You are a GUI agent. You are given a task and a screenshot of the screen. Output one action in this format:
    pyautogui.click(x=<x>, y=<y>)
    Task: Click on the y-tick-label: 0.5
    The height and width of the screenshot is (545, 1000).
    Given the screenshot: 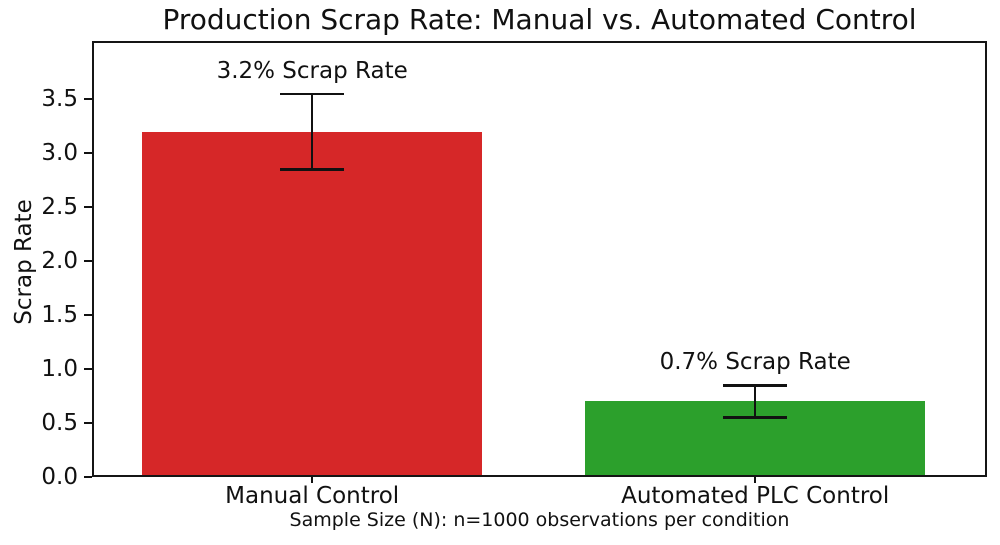 What is the action you would take?
    pyautogui.click(x=59, y=423)
    